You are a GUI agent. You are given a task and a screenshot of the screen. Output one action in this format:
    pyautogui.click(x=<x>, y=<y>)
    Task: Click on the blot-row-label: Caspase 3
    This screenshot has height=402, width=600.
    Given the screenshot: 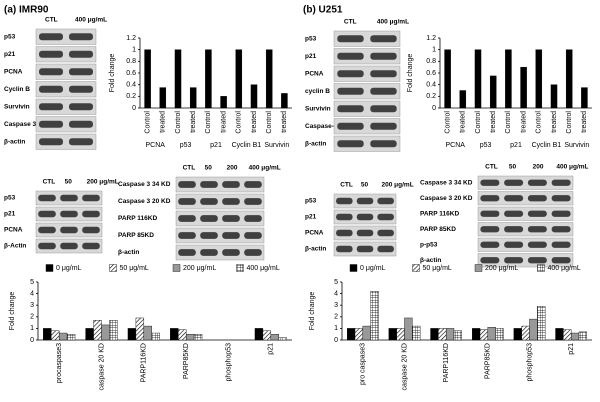 What is the action you would take?
    pyautogui.click(x=20, y=124)
    